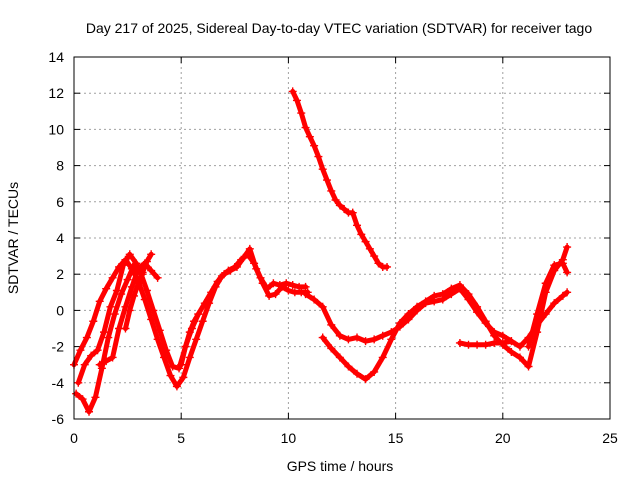 Image resolution: width=640 pixels, height=480 pixels. What do you see at coordinates (340, 466) in the screenshot?
I see `x-axis-title: GPS time / hours` at bounding box center [340, 466].